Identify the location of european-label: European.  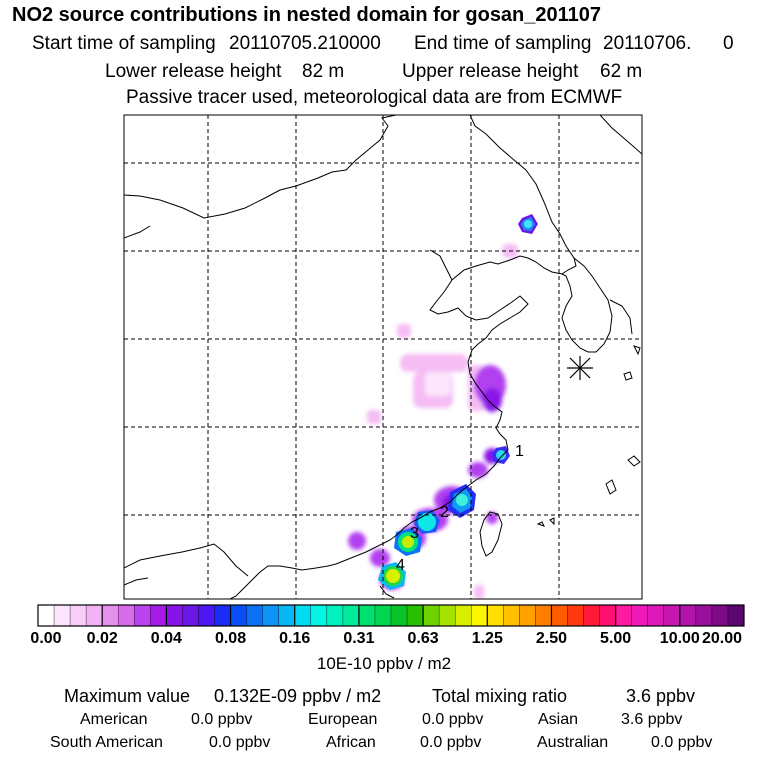
(343, 719).